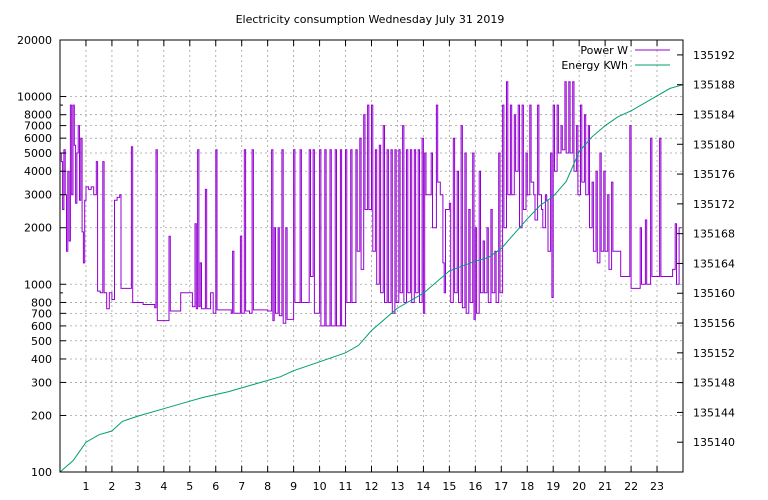 The image size is (768, 500). Describe the element at coordinates (267, 486) in the screenshot. I see `x-tick-label: 8` at that location.